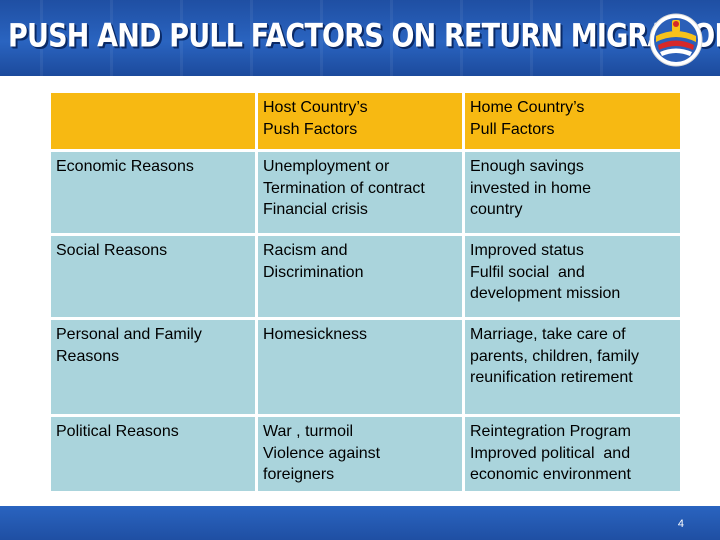  I want to click on footer-bar: 4, so click(360, 523).